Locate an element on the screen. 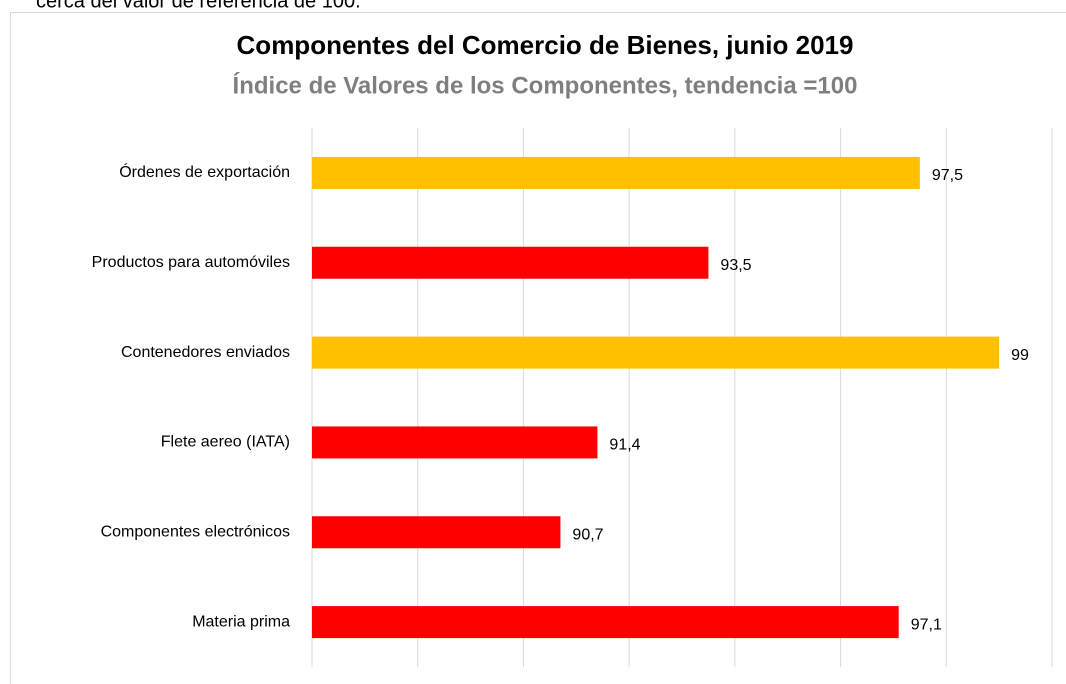 The width and height of the screenshot is (1066, 684). value-label: 97,5 is located at coordinates (947, 175).